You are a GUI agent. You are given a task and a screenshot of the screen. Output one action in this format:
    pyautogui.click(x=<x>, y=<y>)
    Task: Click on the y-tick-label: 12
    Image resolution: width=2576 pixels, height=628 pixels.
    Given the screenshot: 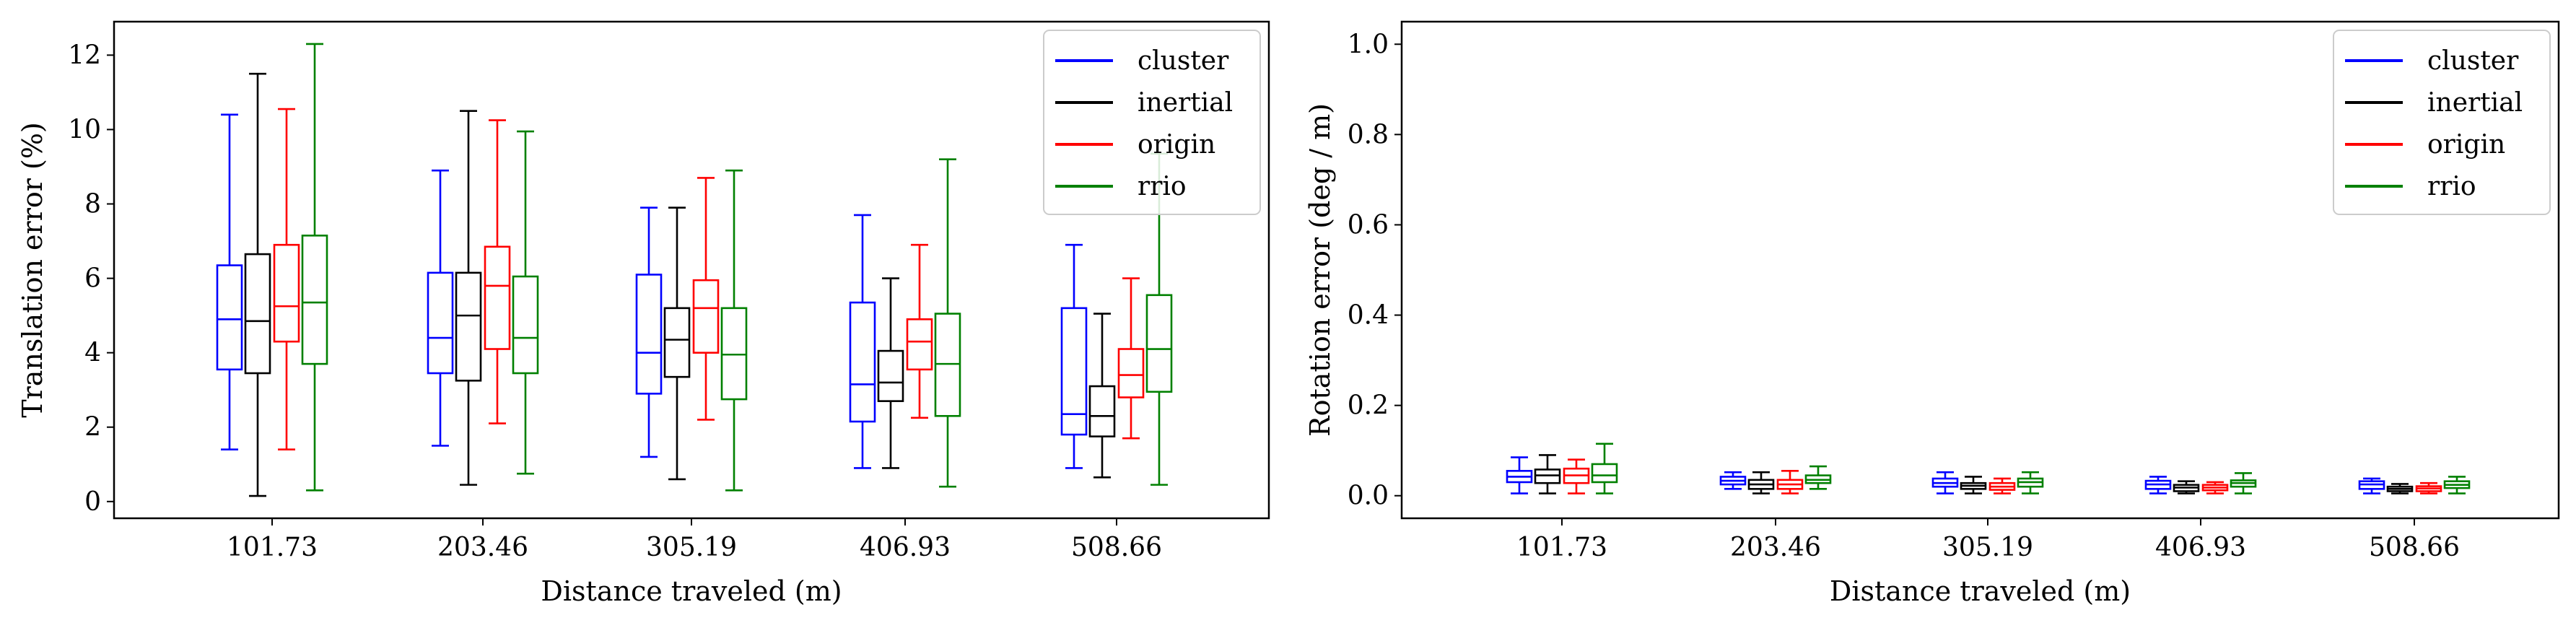 What is the action you would take?
    pyautogui.click(x=84, y=55)
    